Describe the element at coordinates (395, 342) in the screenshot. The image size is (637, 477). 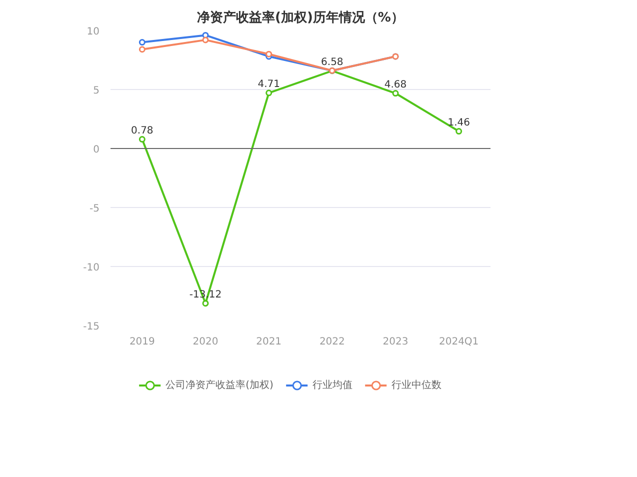
I see `x-tick-label: 2023` at that location.